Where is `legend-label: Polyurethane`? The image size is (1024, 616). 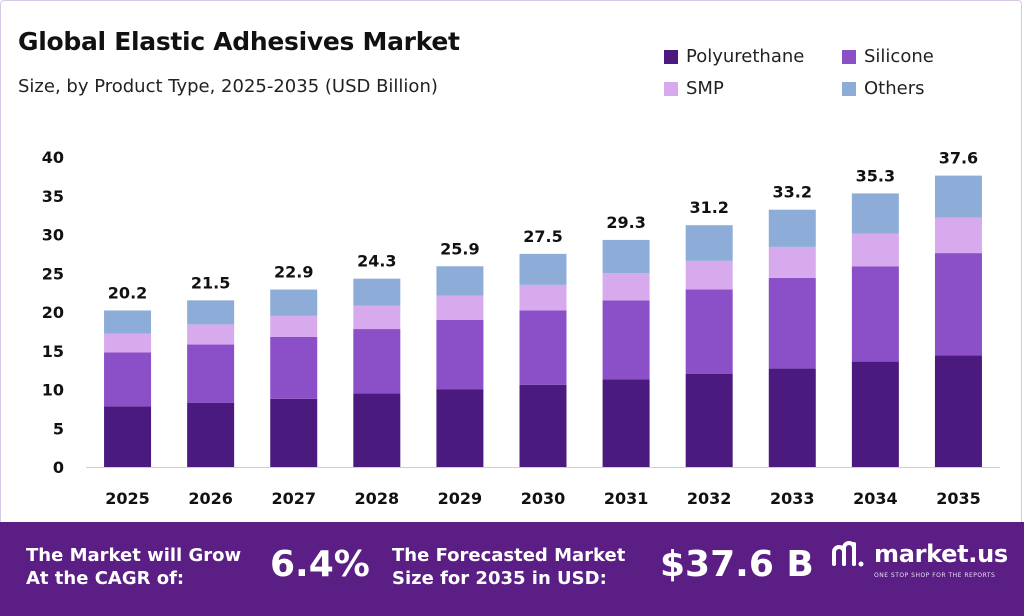
legend-label: Polyurethane is located at coordinates (745, 56).